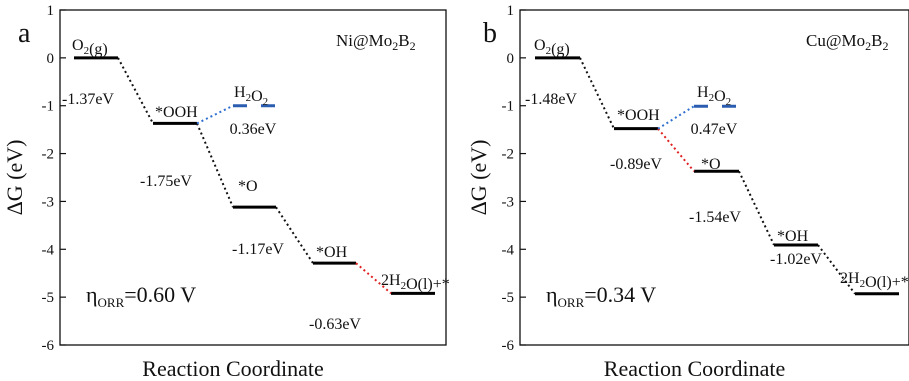 The width and height of the screenshot is (909, 381). What do you see at coordinates (166, 181) in the screenshot?
I see `step-energy-label: -1.75eV` at bounding box center [166, 181].